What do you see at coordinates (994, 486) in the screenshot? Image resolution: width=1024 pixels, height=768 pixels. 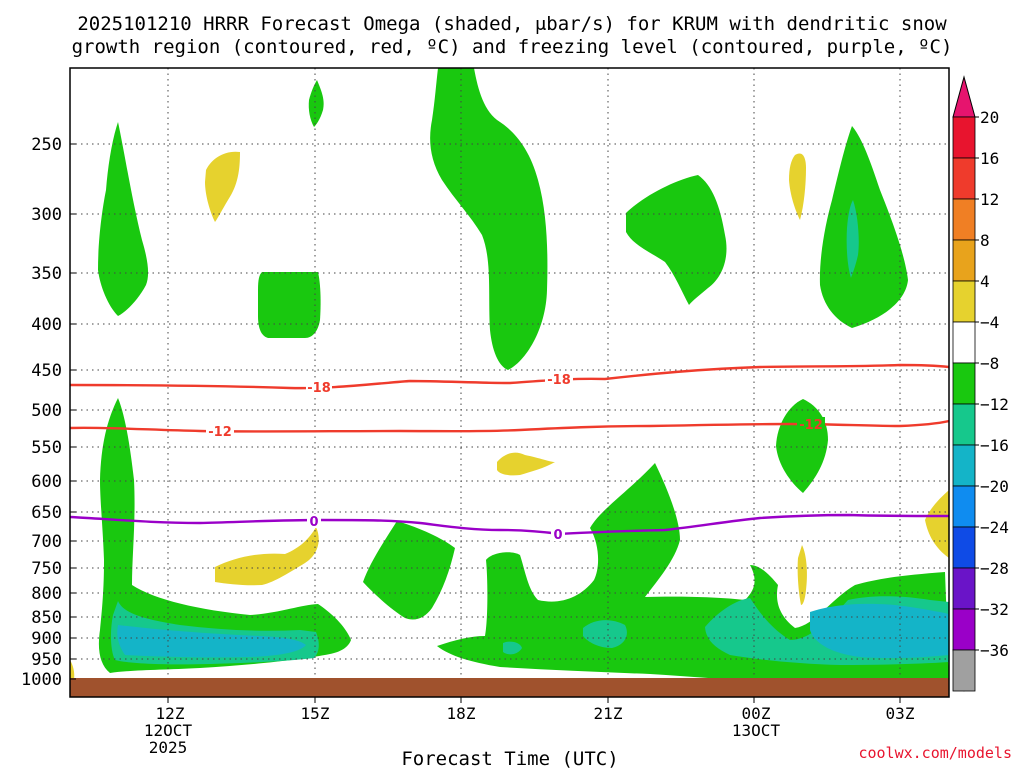 I see `colorbar-label: −20` at bounding box center [994, 486].